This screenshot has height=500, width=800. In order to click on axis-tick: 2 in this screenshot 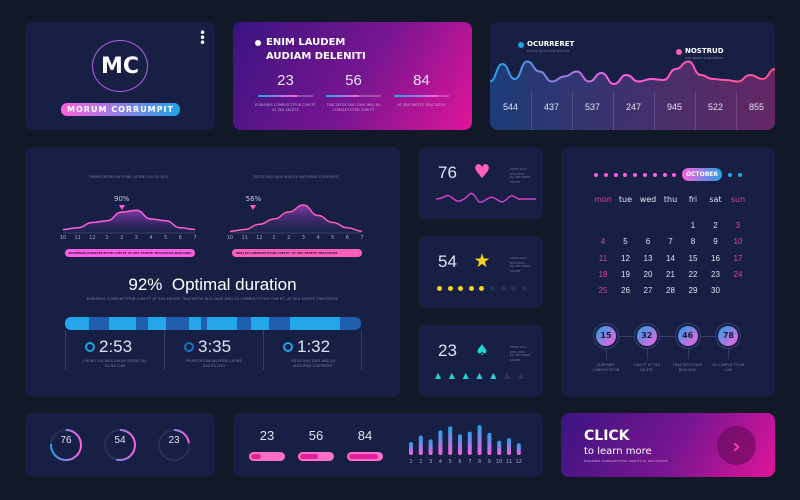, I will do `click(122, 238)`.